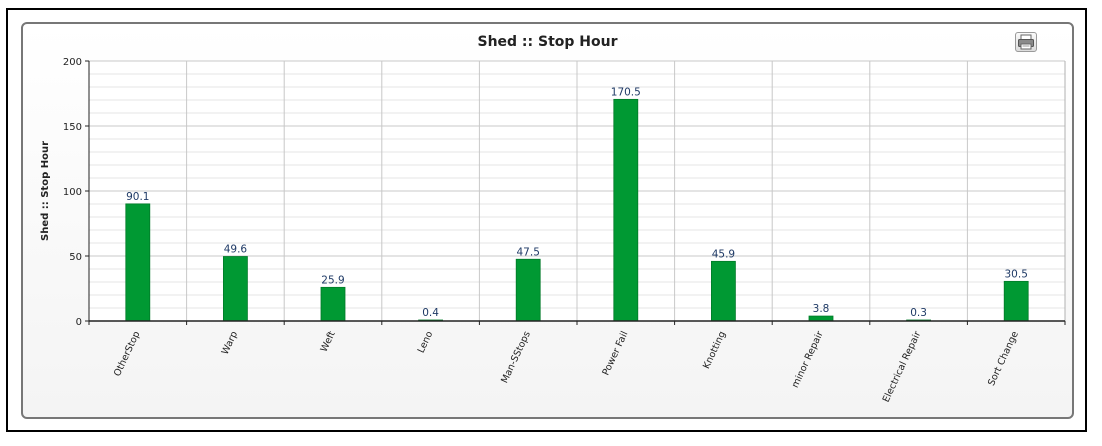  I want to click on print-button, so click(1026, 42).